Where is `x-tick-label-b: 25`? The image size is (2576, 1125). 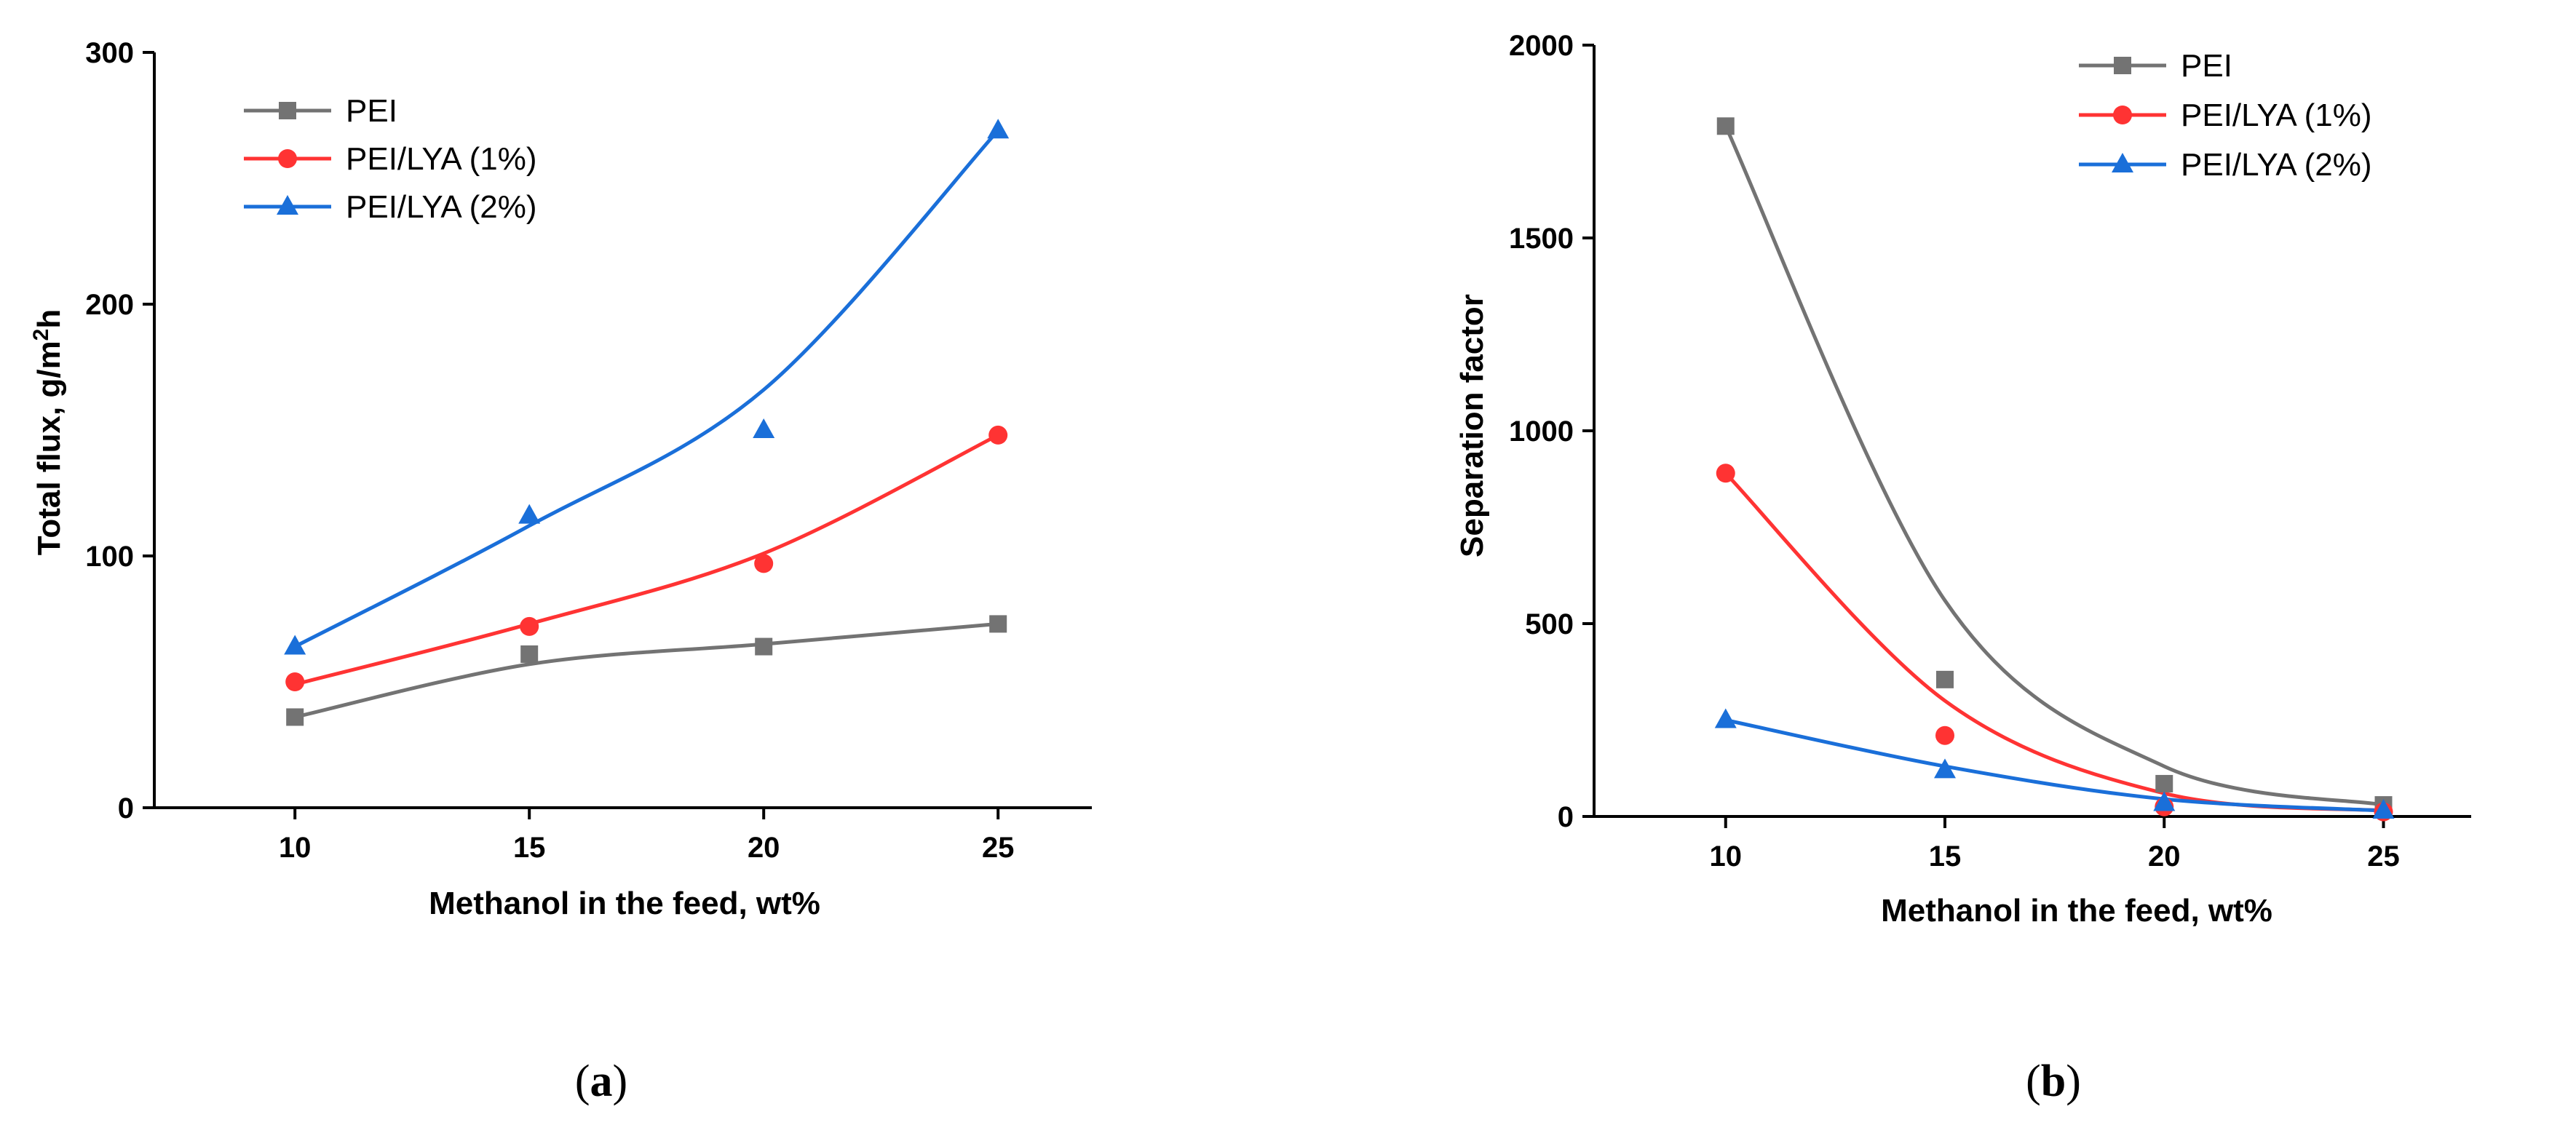 x-tick-label-b: 25 is located at coordinates (2383, 856).